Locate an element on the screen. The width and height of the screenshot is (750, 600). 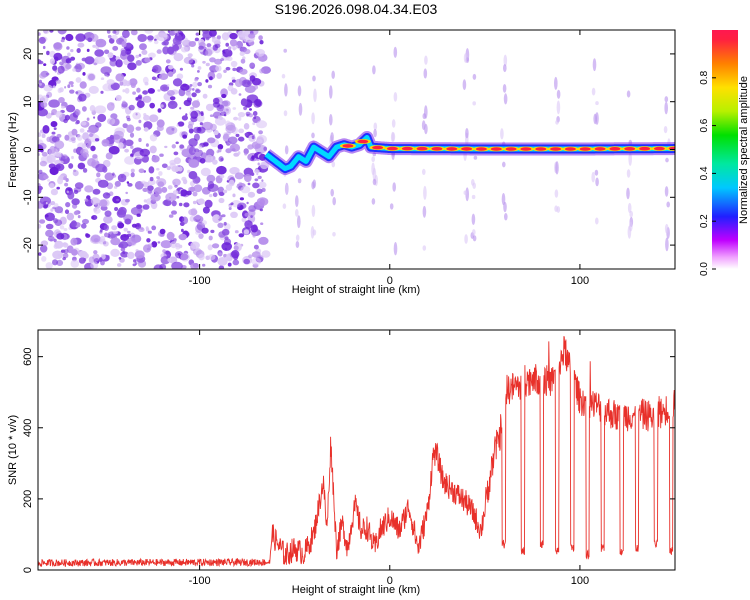
x-tick-label: -100 is located at coordinates (200, 581).